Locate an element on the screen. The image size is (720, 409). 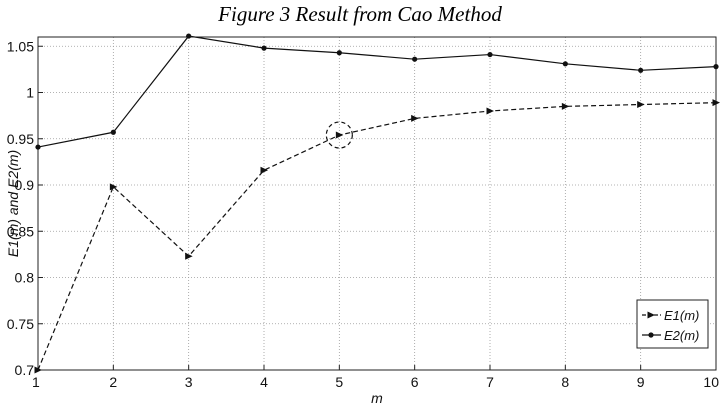
y-tick-label: 0.95 is located at coordinates (20, 139).